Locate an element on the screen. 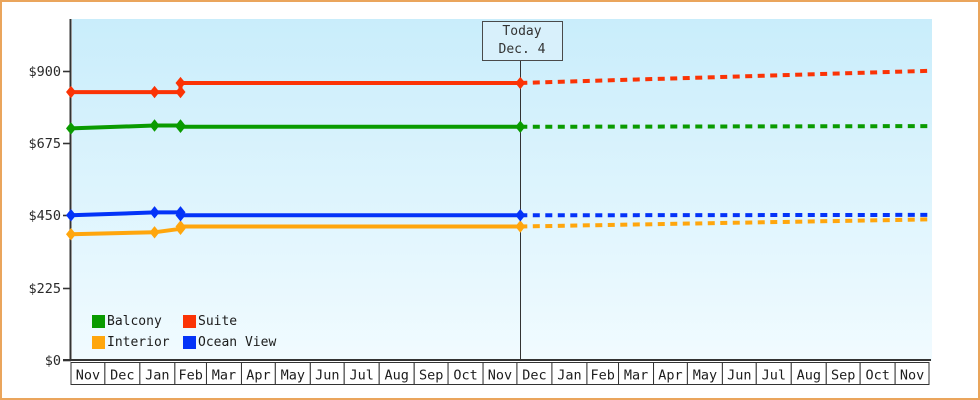  ocean-view-swatch-icon is located at coordinates (189, 342).